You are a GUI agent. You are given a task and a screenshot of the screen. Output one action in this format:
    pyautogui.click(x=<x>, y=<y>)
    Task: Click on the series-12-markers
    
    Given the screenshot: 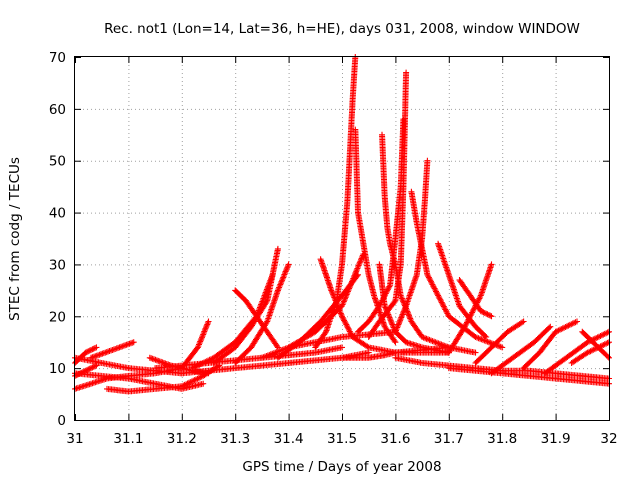 What is the action you would take?
    pyautogui.click(x=245, y=305)
    